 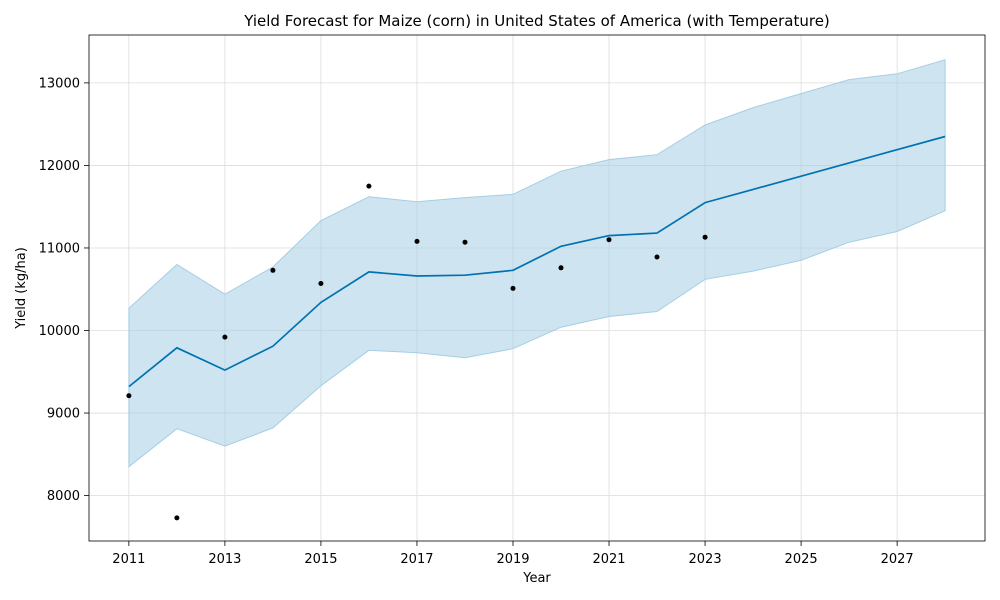 What do you see at coordinates (512, 559) in the screenshot?
I see `x-tick-label: 2019` at bounding box center [512, 559].